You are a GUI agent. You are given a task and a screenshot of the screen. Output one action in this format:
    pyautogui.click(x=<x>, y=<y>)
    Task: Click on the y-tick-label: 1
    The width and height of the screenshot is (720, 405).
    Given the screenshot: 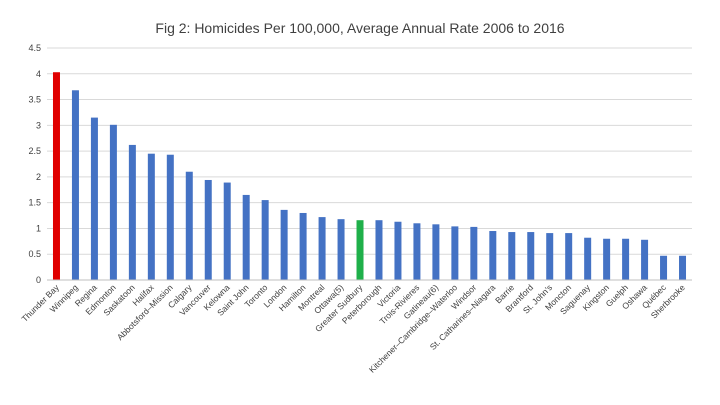 What is the action you would take?
    pyautogui.click(x=38, y=228)
    